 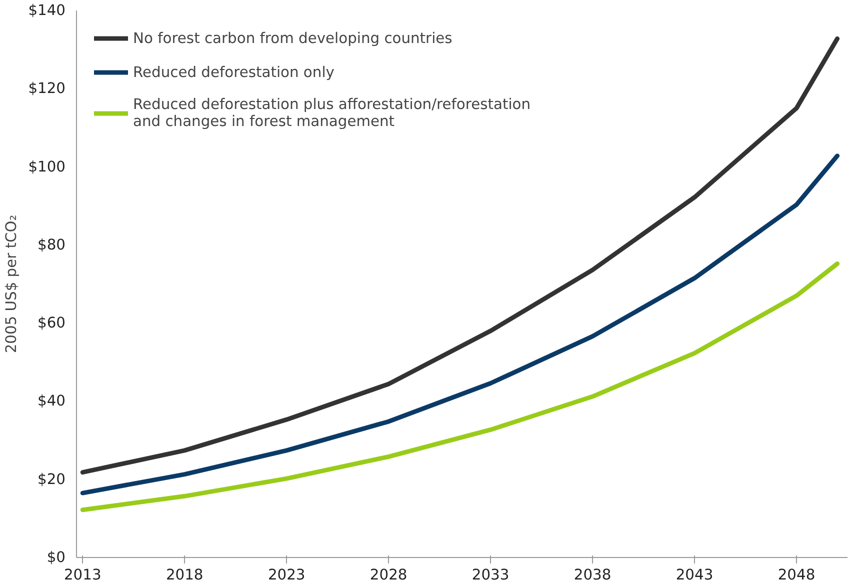 I want to click on x-tick-label: 2048, so click(x=797, y=574).